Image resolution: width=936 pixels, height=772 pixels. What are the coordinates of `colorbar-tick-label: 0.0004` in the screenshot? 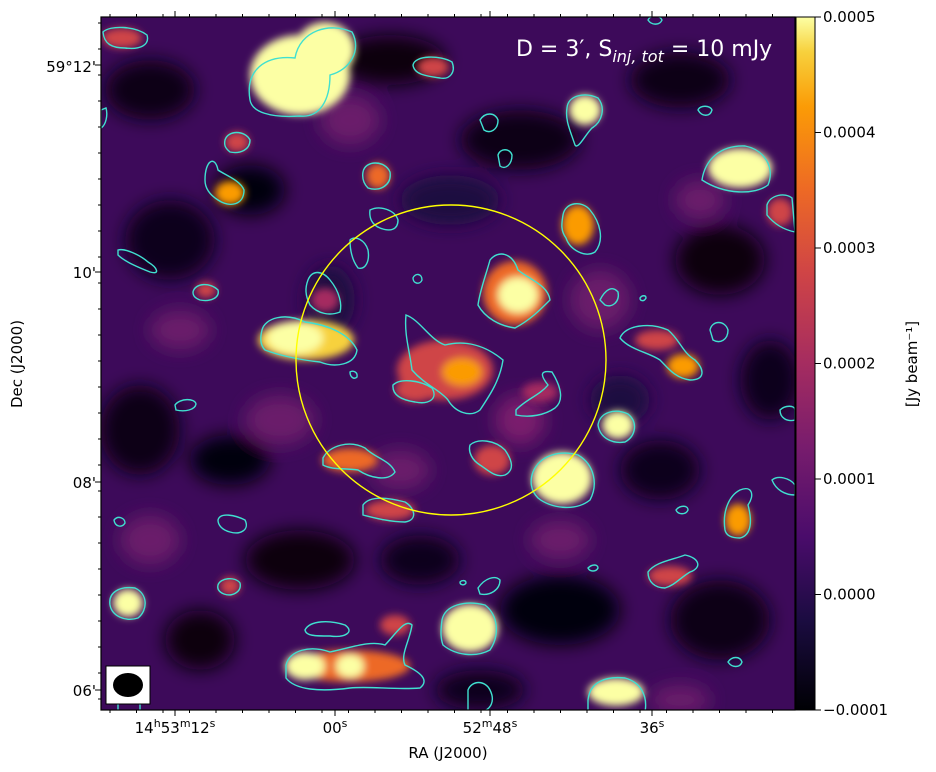 It's located at (849, 133).